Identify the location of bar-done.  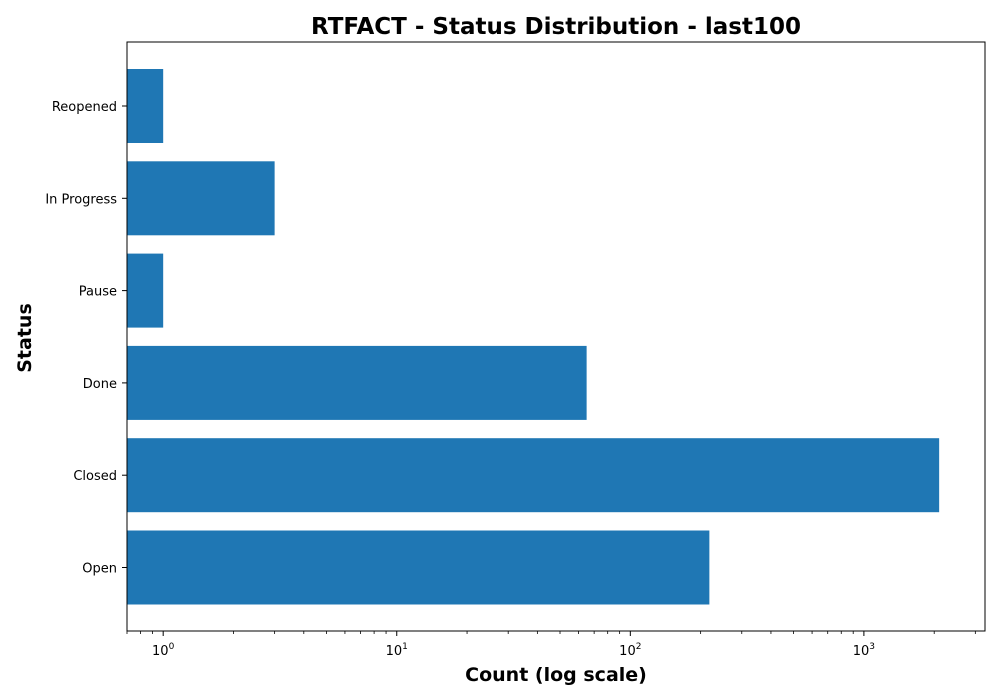
(357, 382).